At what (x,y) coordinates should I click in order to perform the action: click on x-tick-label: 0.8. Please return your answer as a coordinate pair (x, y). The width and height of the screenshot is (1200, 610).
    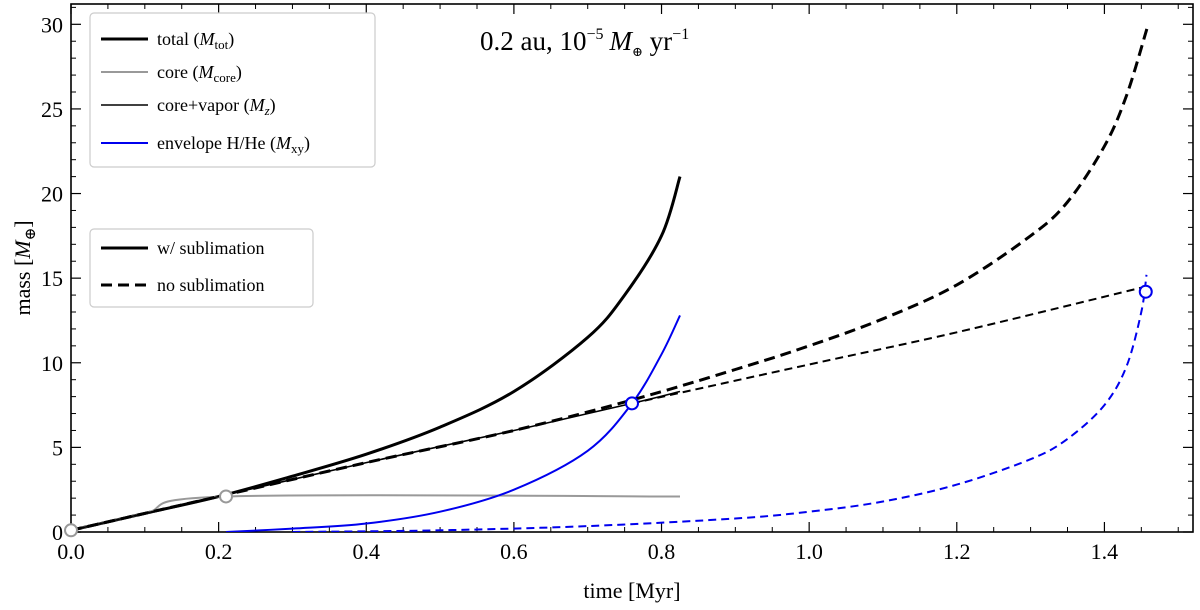
    Looking at the image, I should click on (662, 551).